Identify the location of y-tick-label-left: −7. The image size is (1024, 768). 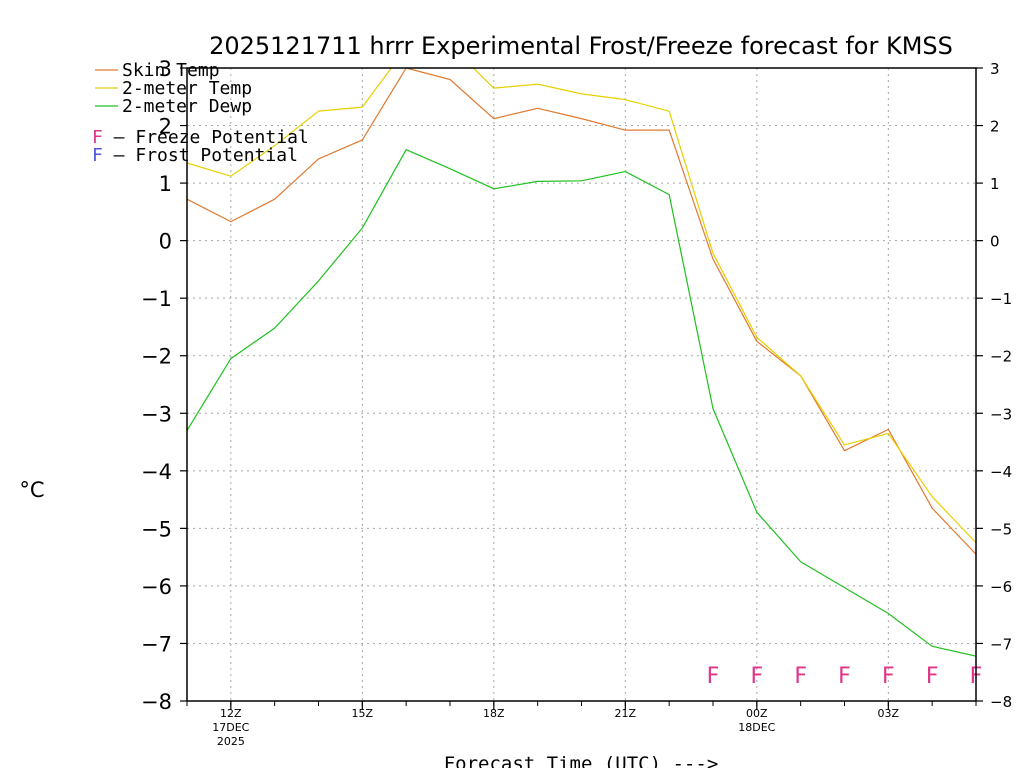
(156, 644).